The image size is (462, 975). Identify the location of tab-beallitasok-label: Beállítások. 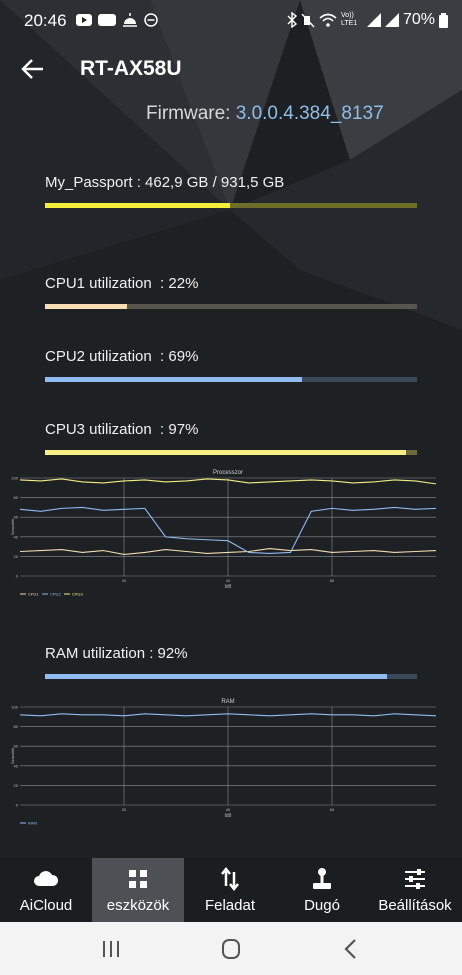
(415, 905).